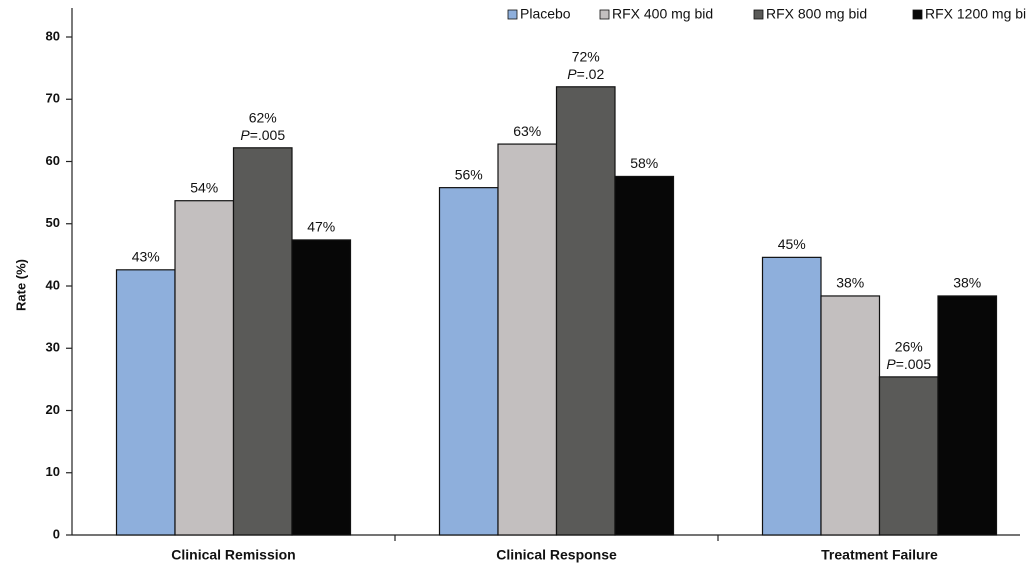  I want to click on x-tick-label: Clinical Remission, so click(233, 555).